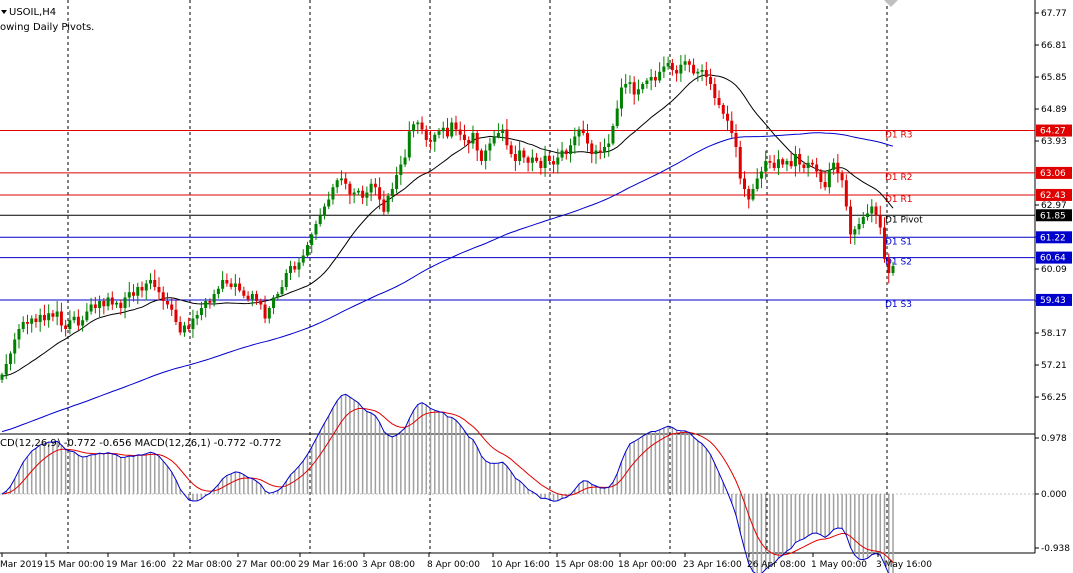  Describe the element at coordinates (1053, 301) in the screenshot. I see `pivot-price-tag-label: 59.43` at that location.